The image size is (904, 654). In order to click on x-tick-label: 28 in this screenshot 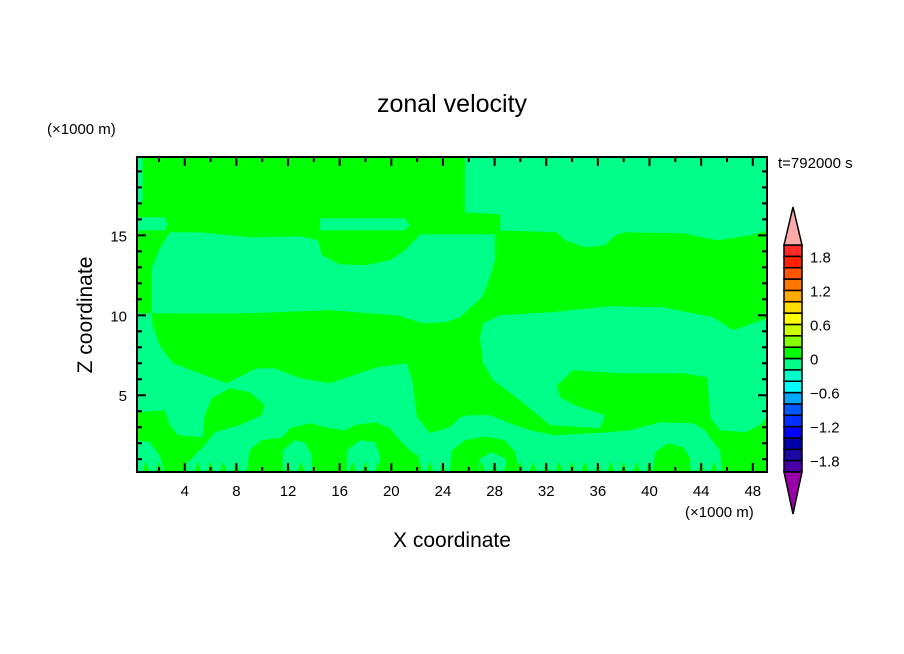, I will do `click(494, 491)`.